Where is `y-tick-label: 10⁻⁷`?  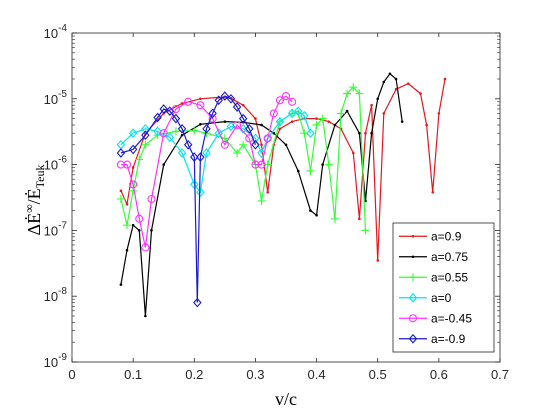
y-tick-label: 10⁻⁷ is located at coordinates (56, 229).